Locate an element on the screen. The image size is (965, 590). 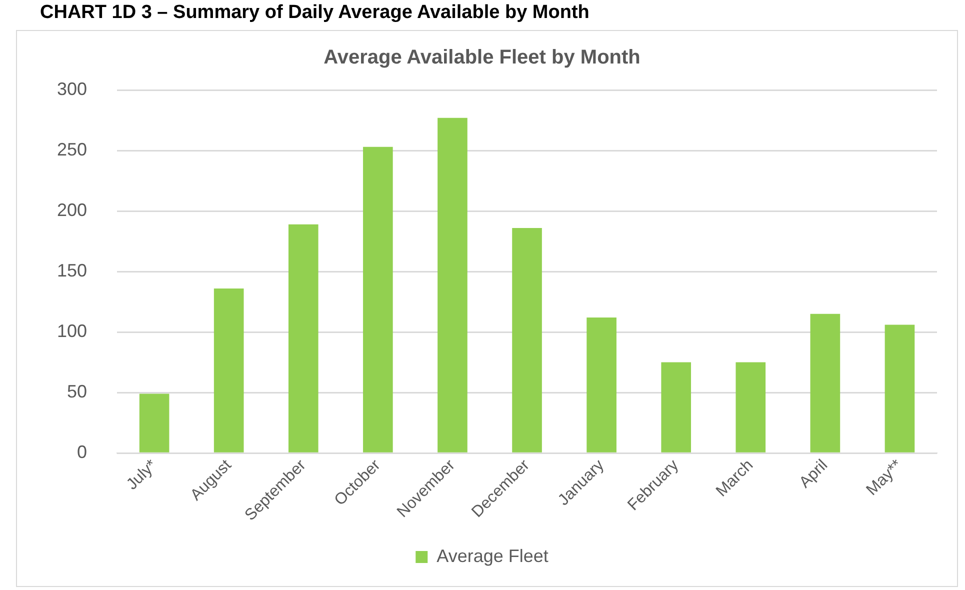
y-tick-label: 150 is located at coordinates (72, 270).